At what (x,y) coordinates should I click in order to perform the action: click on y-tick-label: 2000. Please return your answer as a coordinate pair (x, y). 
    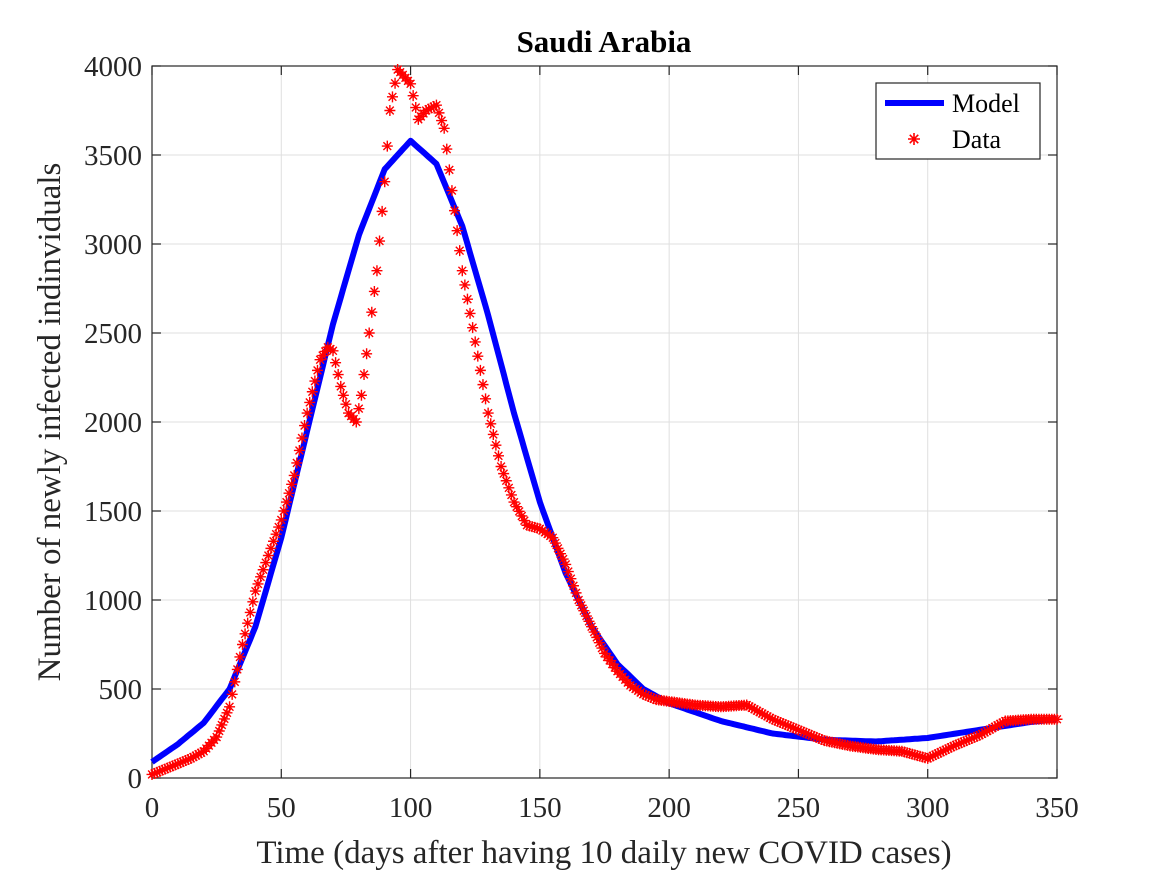
    Looking at the image, I should click on (113, 423).